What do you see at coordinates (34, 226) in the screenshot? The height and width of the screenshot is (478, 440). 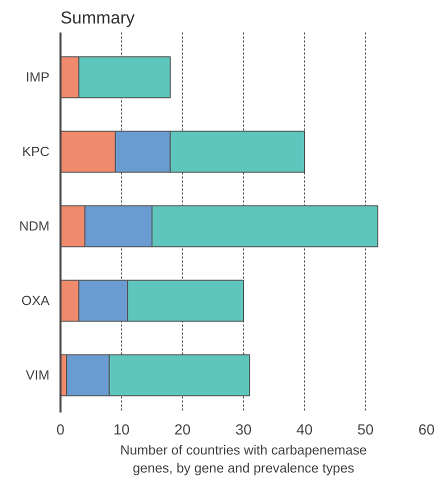 I see `y-tick-label: NDM` at bounding box center [34, 226].